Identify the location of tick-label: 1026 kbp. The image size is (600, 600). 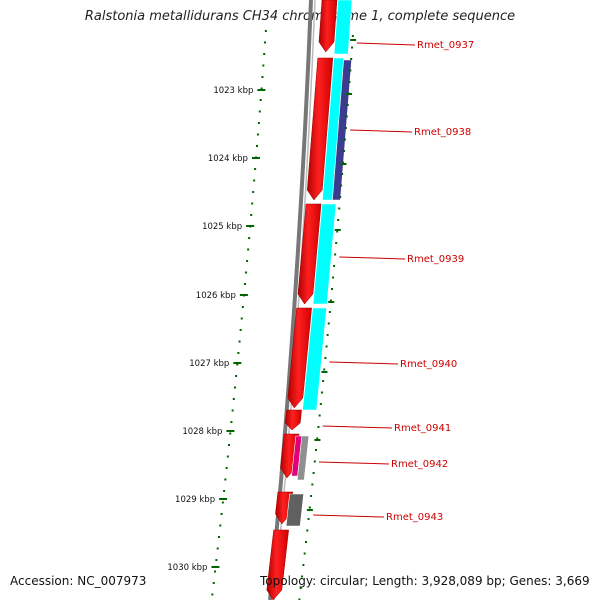
(216, 296).